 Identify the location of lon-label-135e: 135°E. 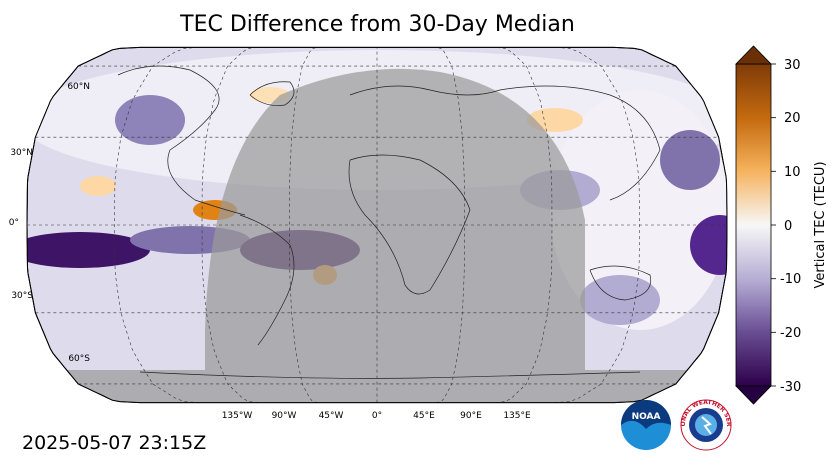
(517, 416).